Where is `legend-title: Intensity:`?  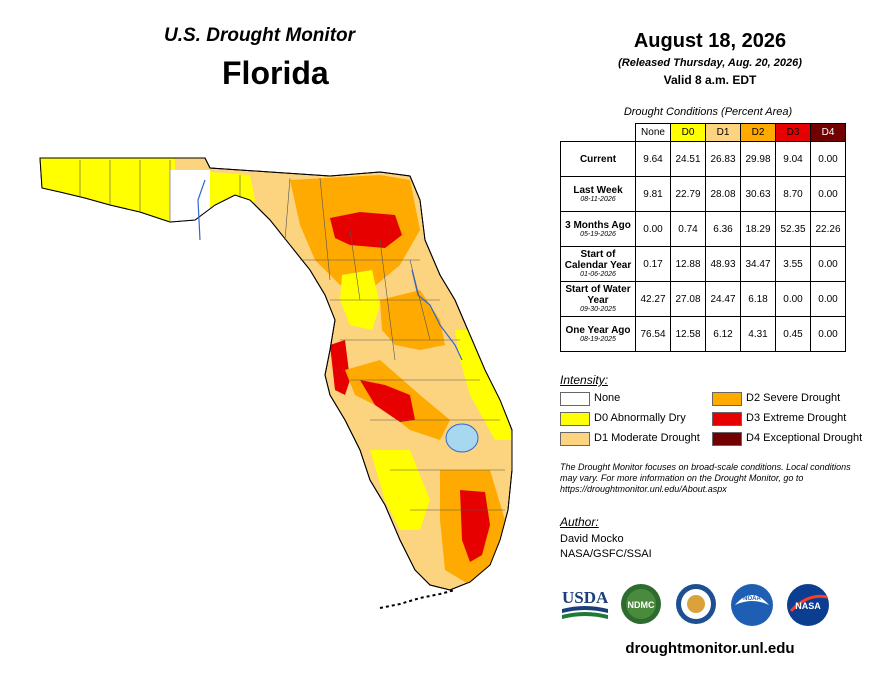
legend-title: Intensity: is located at coordinates (584, 380).